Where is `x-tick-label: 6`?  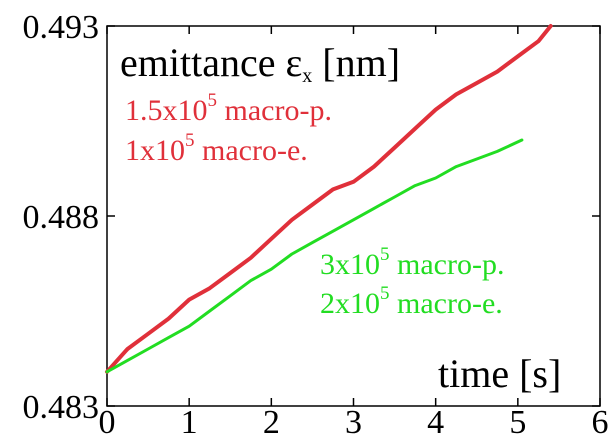 x-tick-label: 6 is located at coordinates (600, 419).